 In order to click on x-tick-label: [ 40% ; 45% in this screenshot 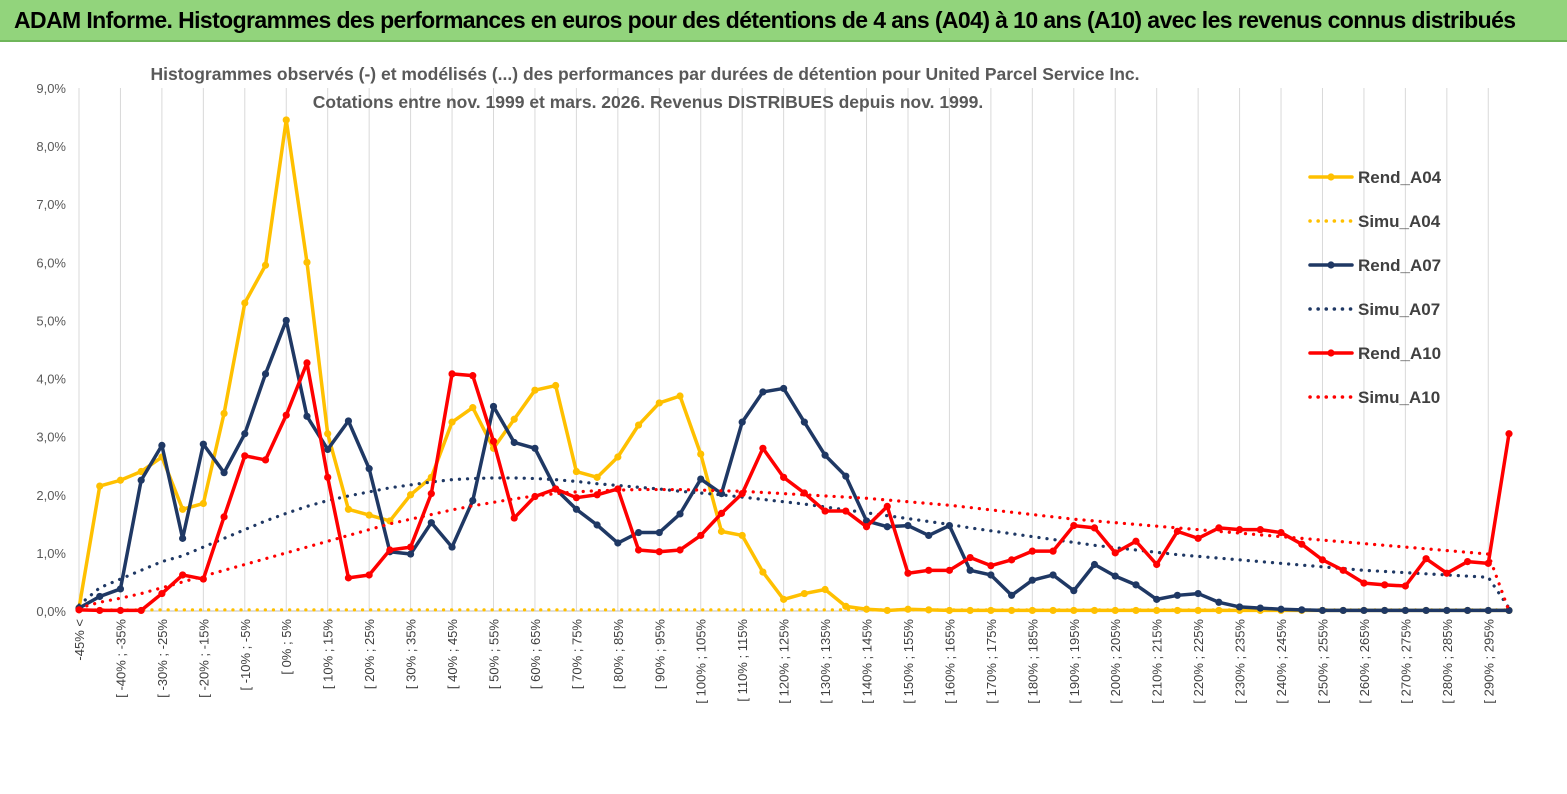, I will do `click(452, 654)`.